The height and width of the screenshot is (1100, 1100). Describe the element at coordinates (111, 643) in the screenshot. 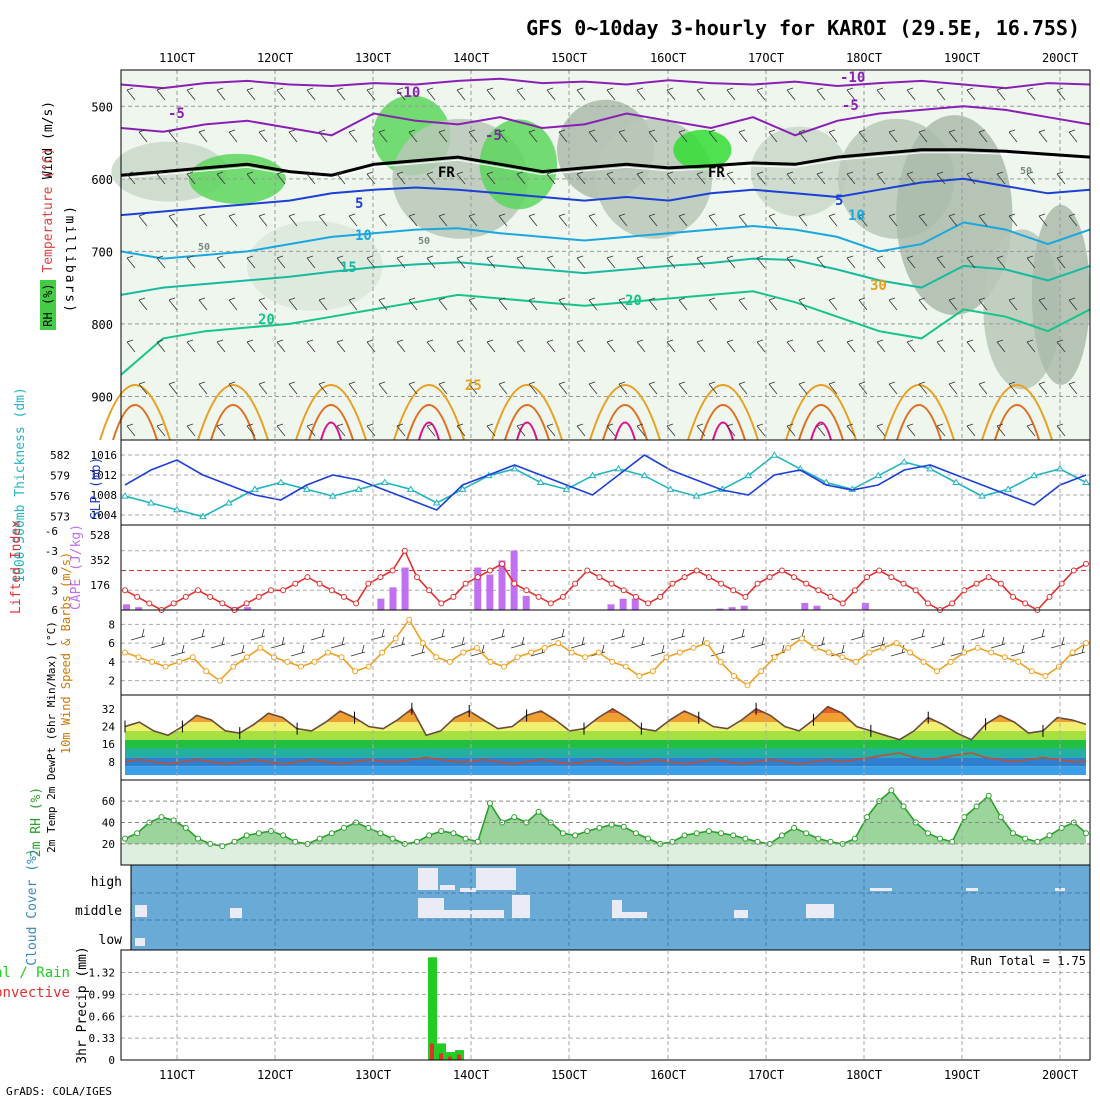

I see `wind-tick: 6` at that location.